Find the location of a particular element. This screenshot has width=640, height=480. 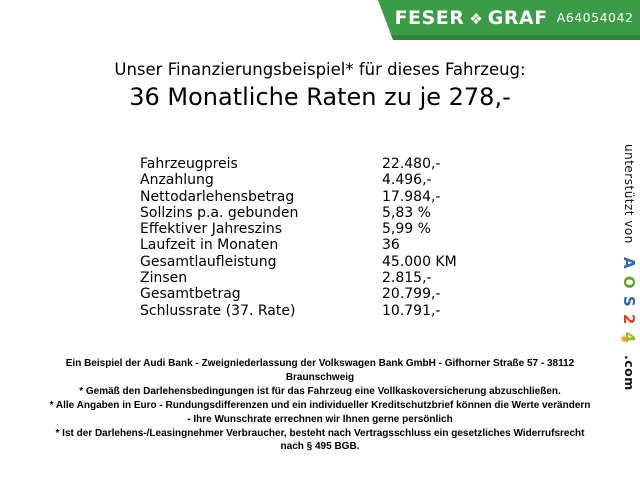

finance-value: 5,99 % is located at coordinates (406, 229).